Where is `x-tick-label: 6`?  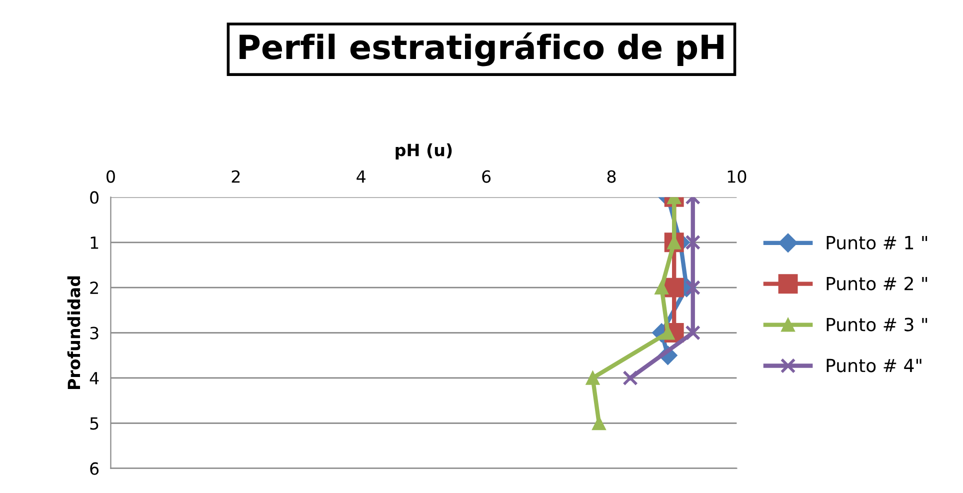
x-tick-label: 6 is located at coordinates (486, 176).